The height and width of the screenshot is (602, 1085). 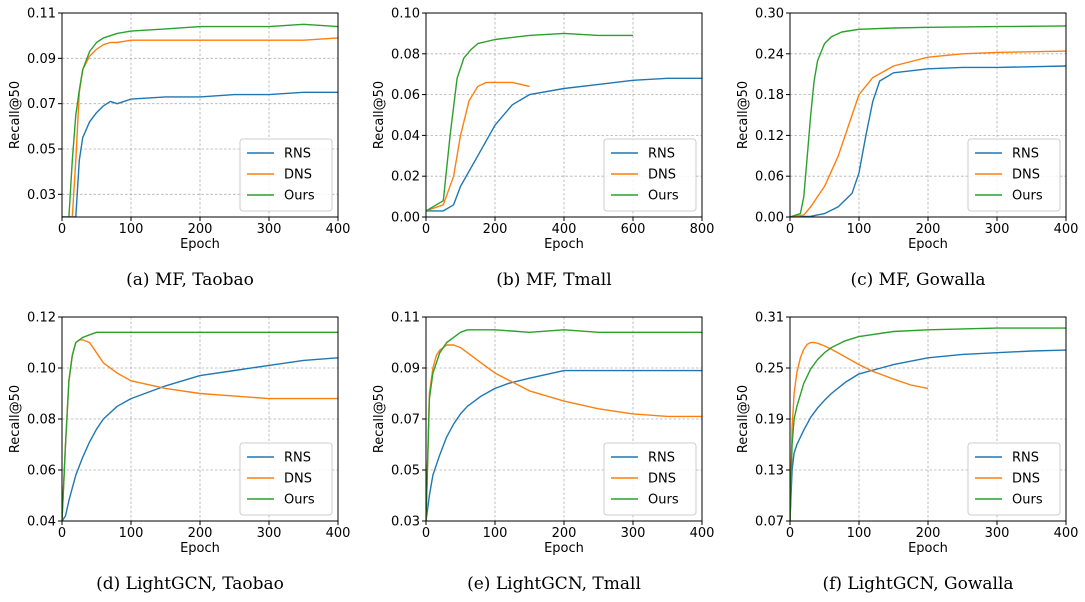 I want to click on y-tick-label: 0.24, so click(x=769, y=54).